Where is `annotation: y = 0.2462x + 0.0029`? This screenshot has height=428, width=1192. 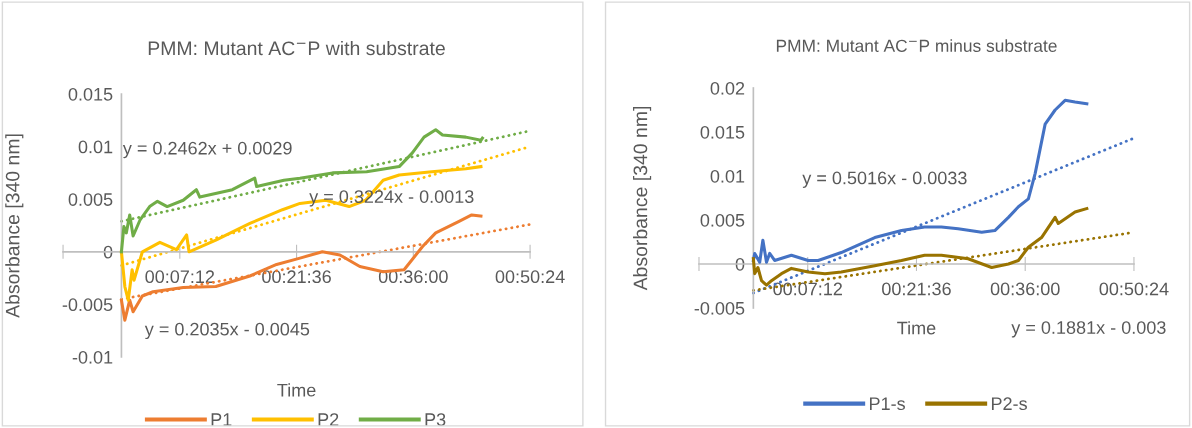 annotation: y = 0.2462x + 0.0029 is located at coordinates (207, 150).